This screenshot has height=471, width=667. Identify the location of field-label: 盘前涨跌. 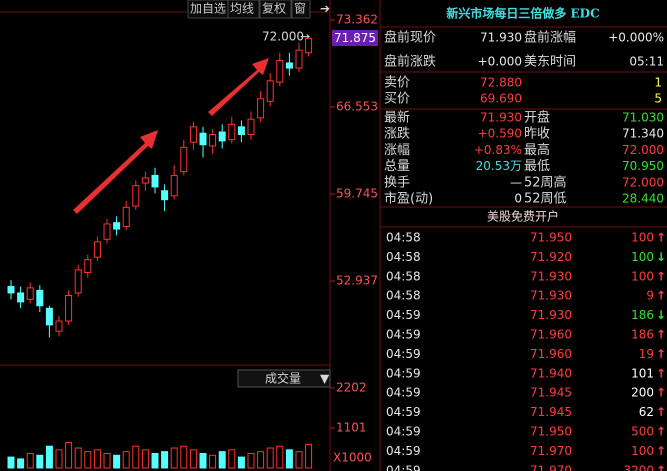
(410, 62).